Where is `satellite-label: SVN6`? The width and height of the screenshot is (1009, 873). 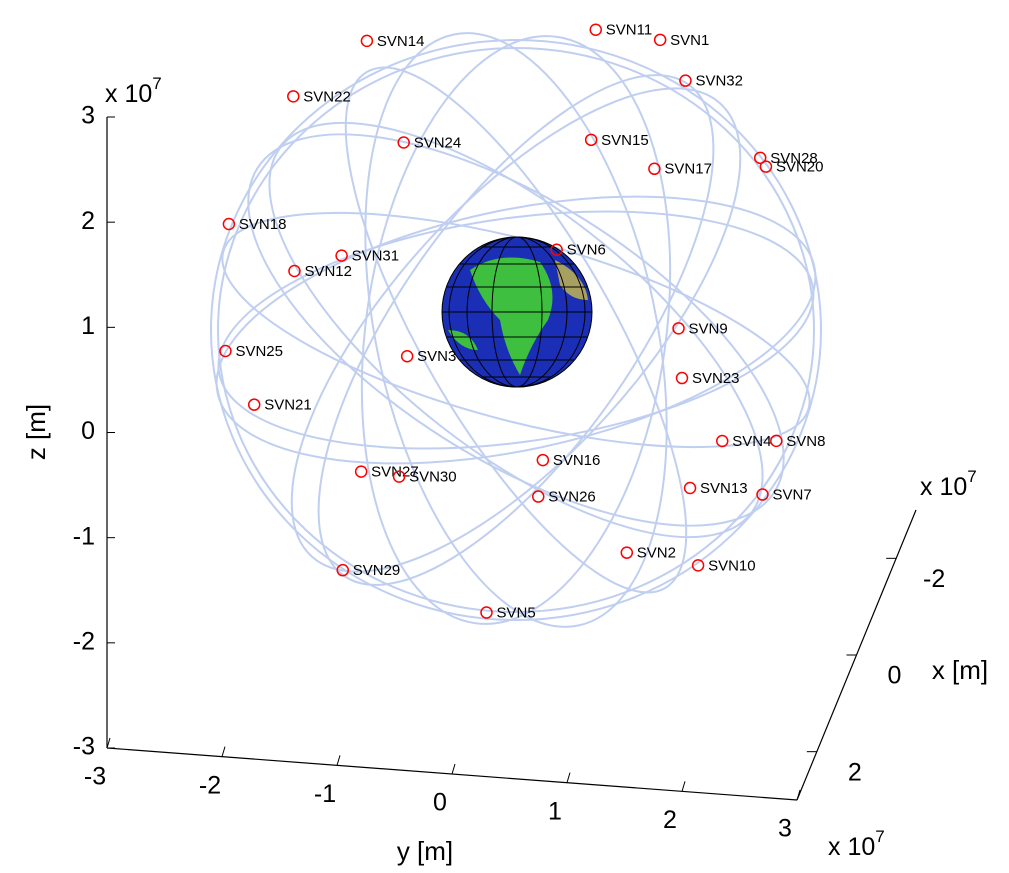
satellite-label: SVN6 is located at coordinates (586, 250).